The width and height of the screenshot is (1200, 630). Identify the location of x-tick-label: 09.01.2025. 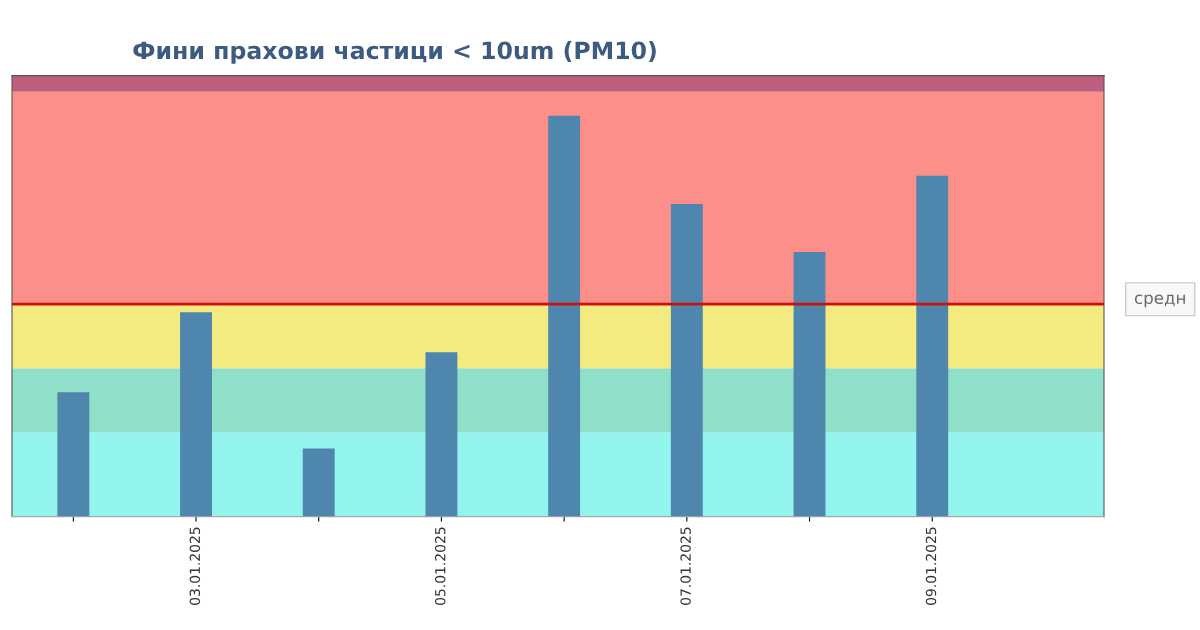
(931, 566).